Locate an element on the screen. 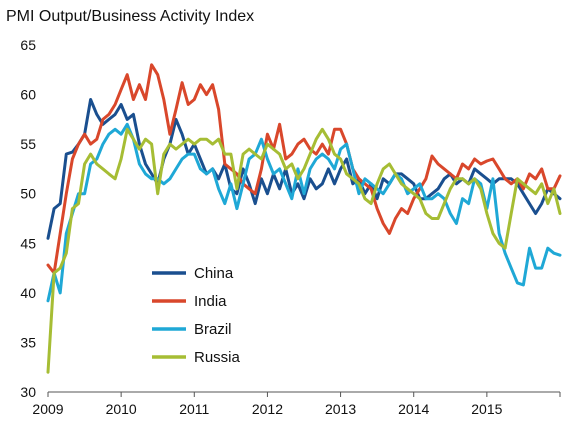 This screenshot has width=577, height=432. x-tick-label: 2015 is located at coordinates (486, 409).